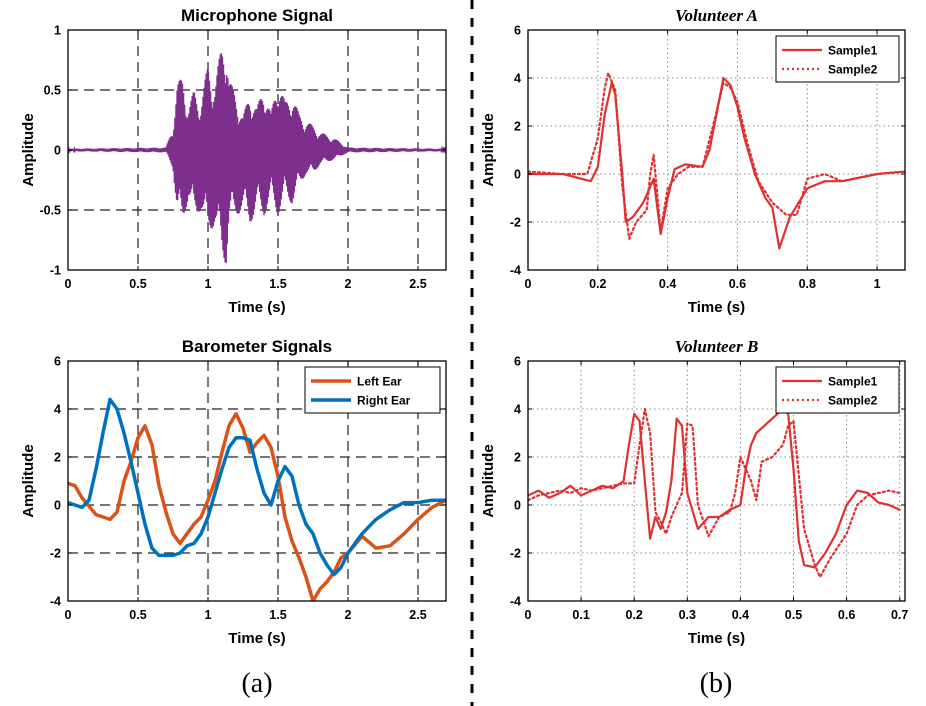  I want to click on chart-title: Volunteer B, so click(717, 346).